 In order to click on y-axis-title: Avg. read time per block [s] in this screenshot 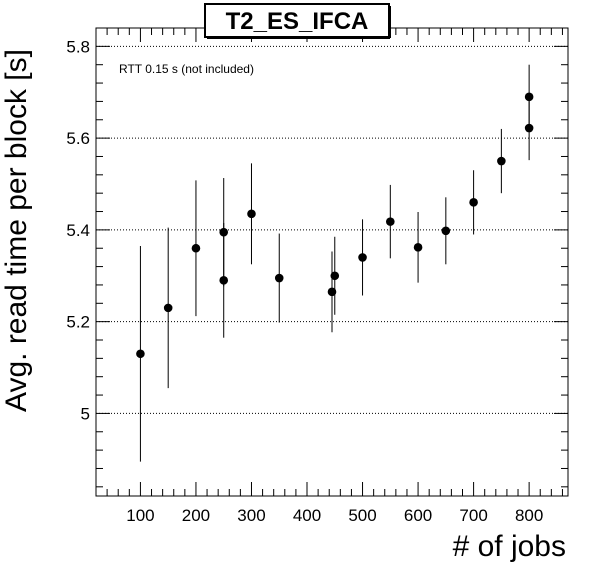, I will do `click(16, 230)`.